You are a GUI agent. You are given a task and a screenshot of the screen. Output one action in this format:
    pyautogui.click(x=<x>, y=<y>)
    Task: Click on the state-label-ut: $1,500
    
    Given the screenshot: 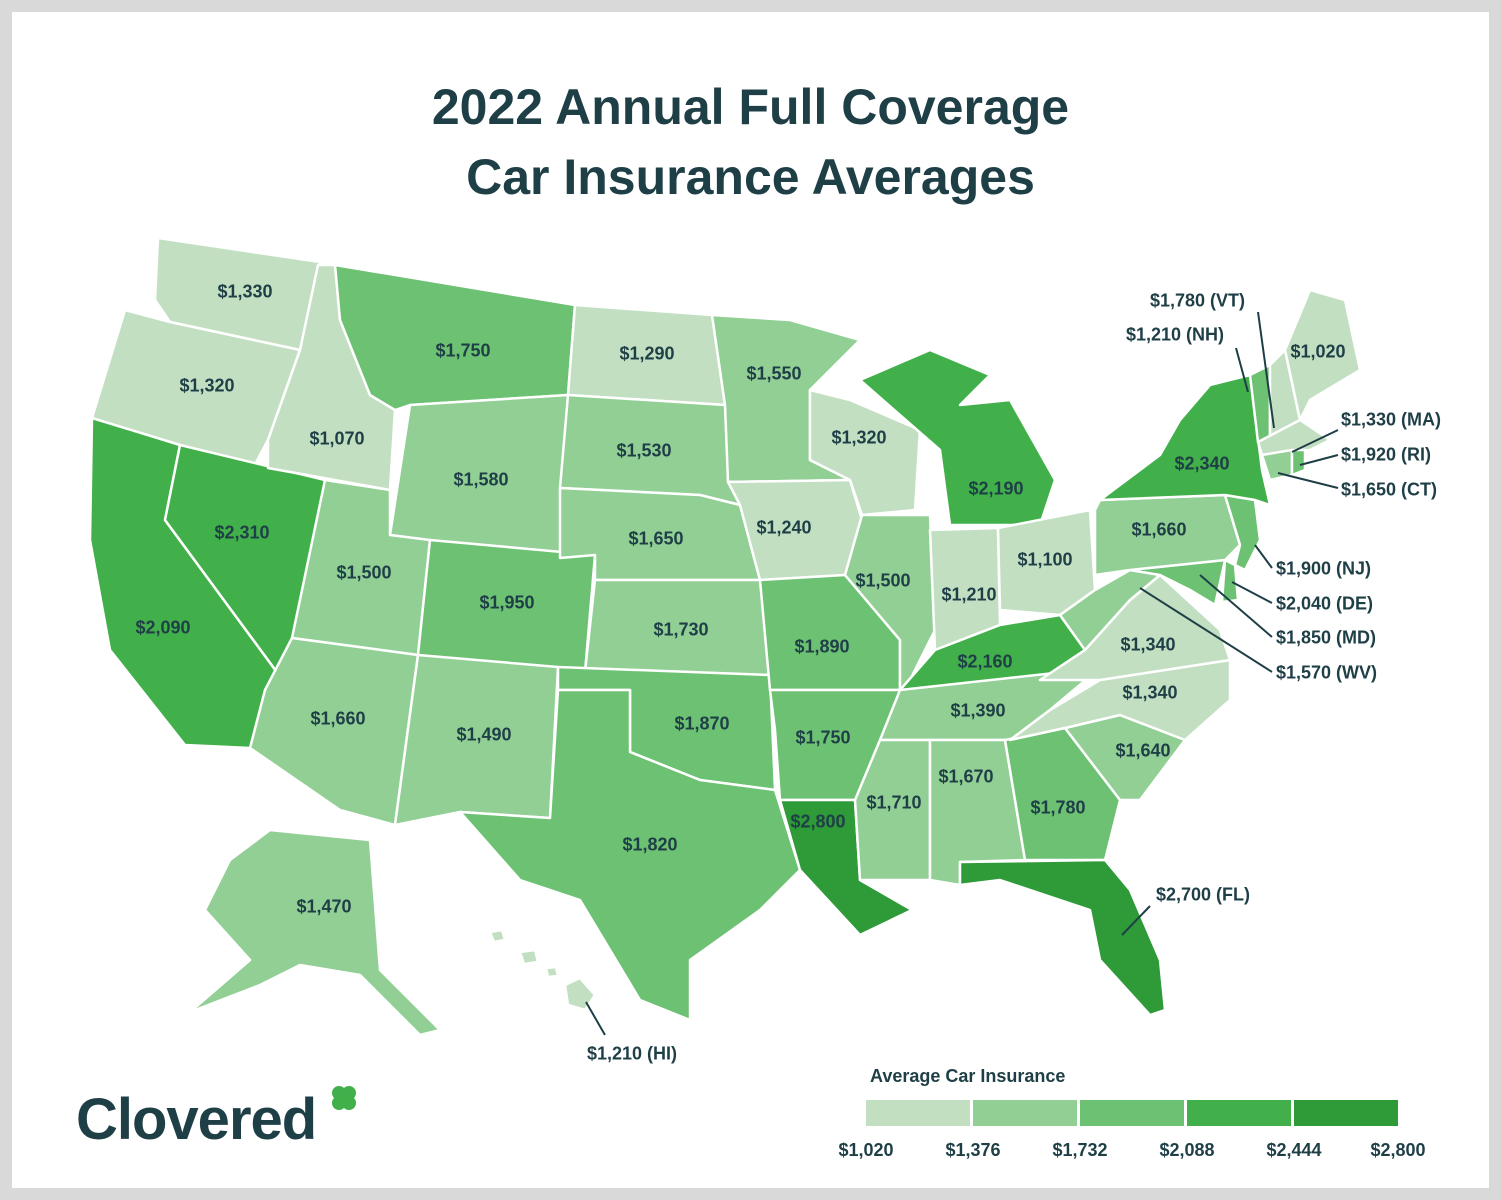 What is the action you would take?
    pyautogui.click(x=364, y=572)
    